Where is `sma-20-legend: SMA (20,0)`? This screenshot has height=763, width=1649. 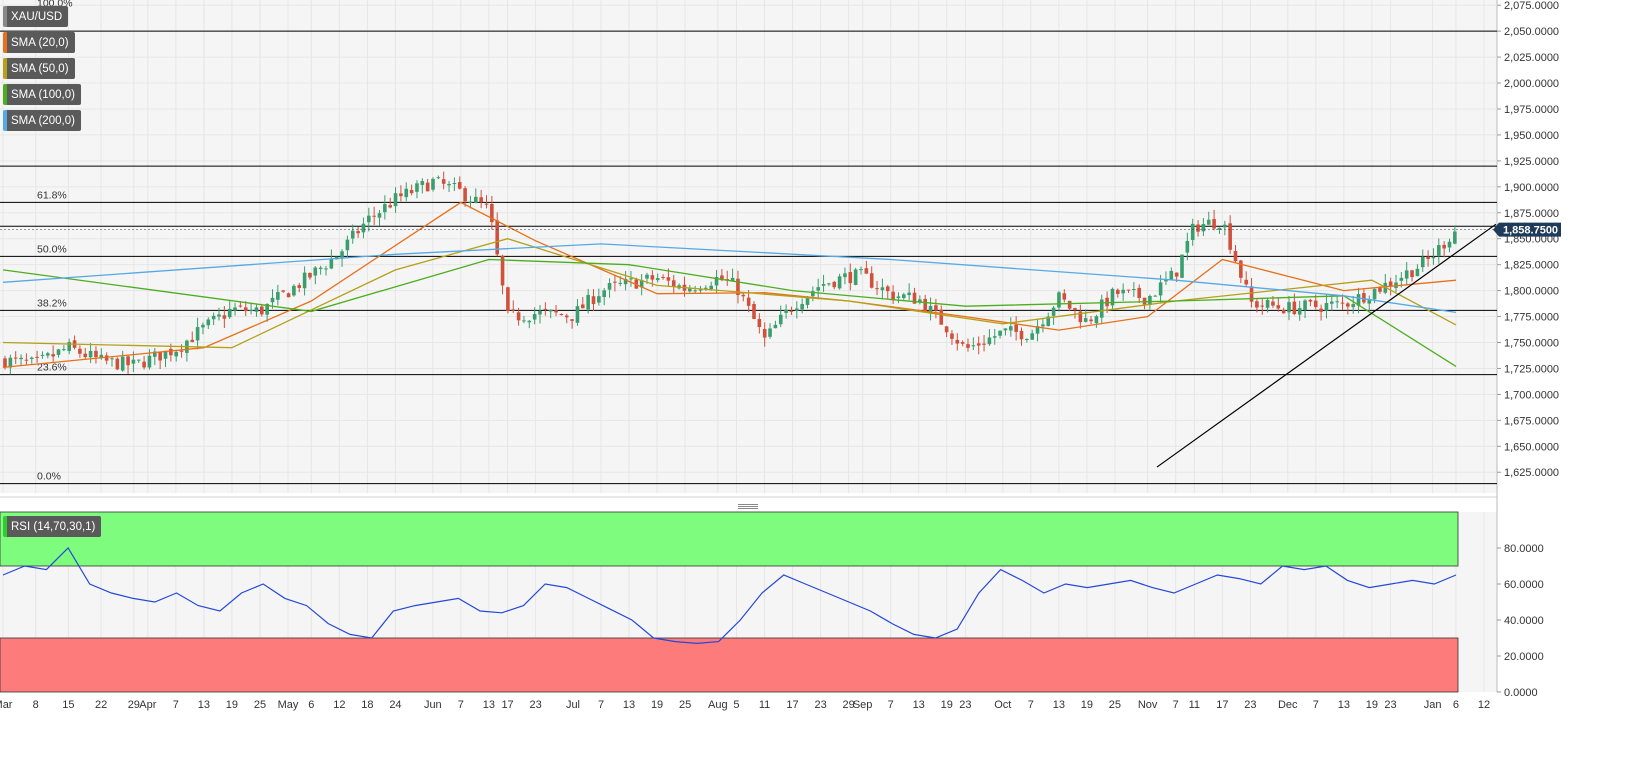
sma-20-legend: SMA (20,0) is located at coordinates (39, 42).